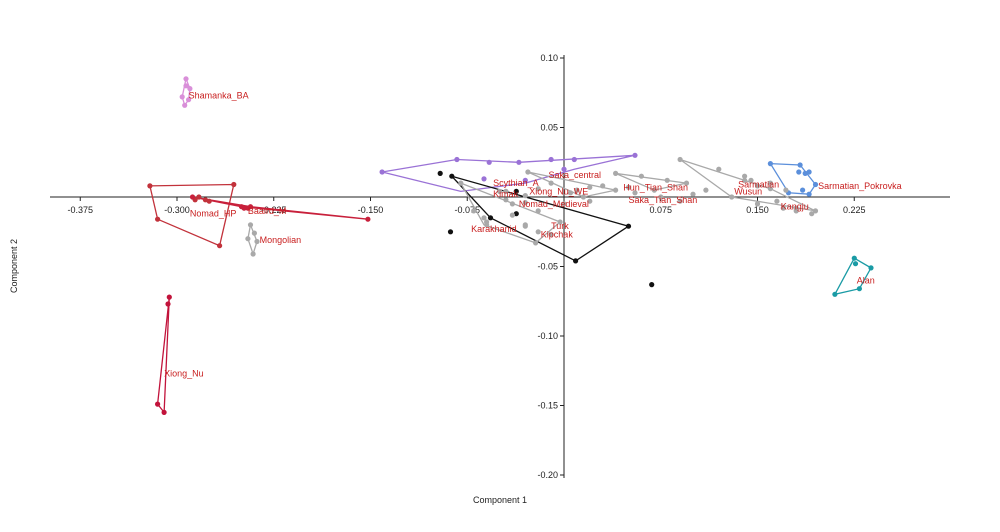 The width and height of the screenshot is (1000, 532). I want to click on label-Sarmatian: Sarmatian, so click(758, 185).